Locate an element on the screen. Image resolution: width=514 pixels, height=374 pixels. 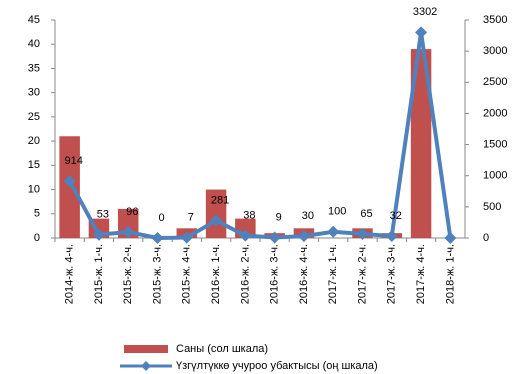
x-tick-label: 2016-ж. 3-ч. is located at coordinates (275, 274).